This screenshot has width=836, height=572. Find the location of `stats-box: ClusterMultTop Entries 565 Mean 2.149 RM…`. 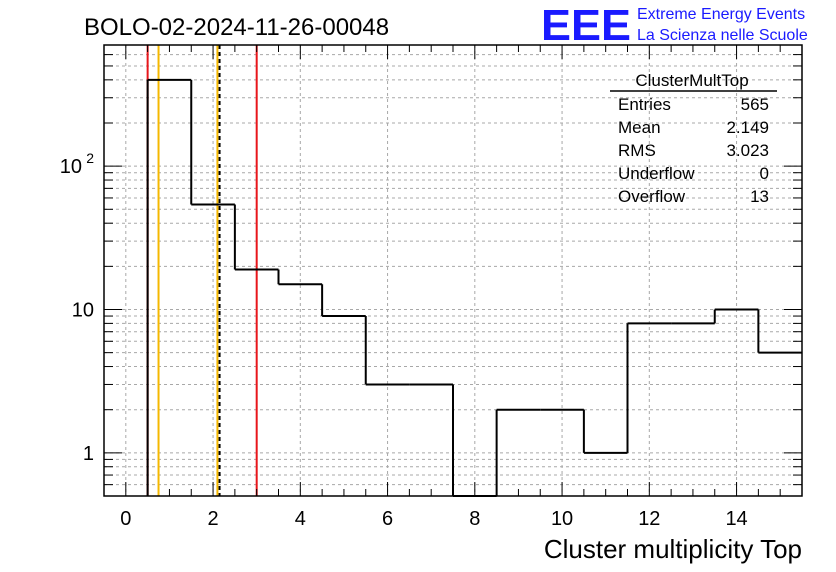

stats-box: ClusterMultTop Entries 565 Mean 2.149 RM… is located at coordinates (693, 138).